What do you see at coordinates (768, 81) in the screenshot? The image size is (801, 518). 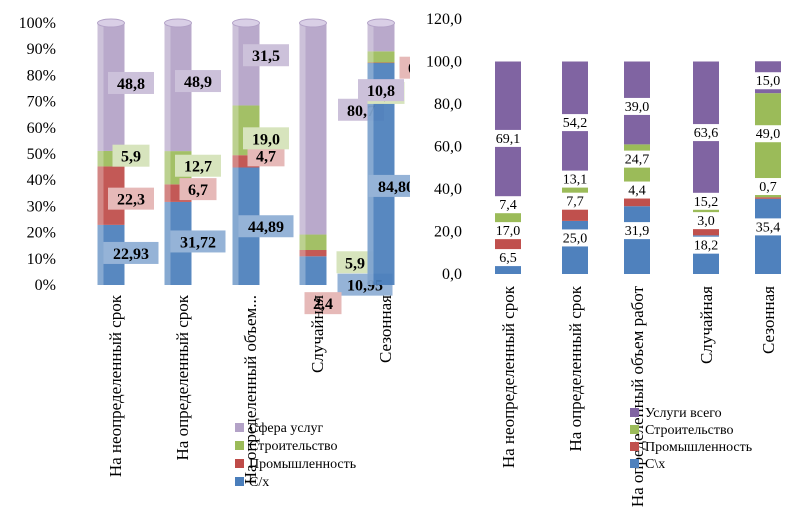 I see `data-label: 15,0` at bounding box center [768, 81].